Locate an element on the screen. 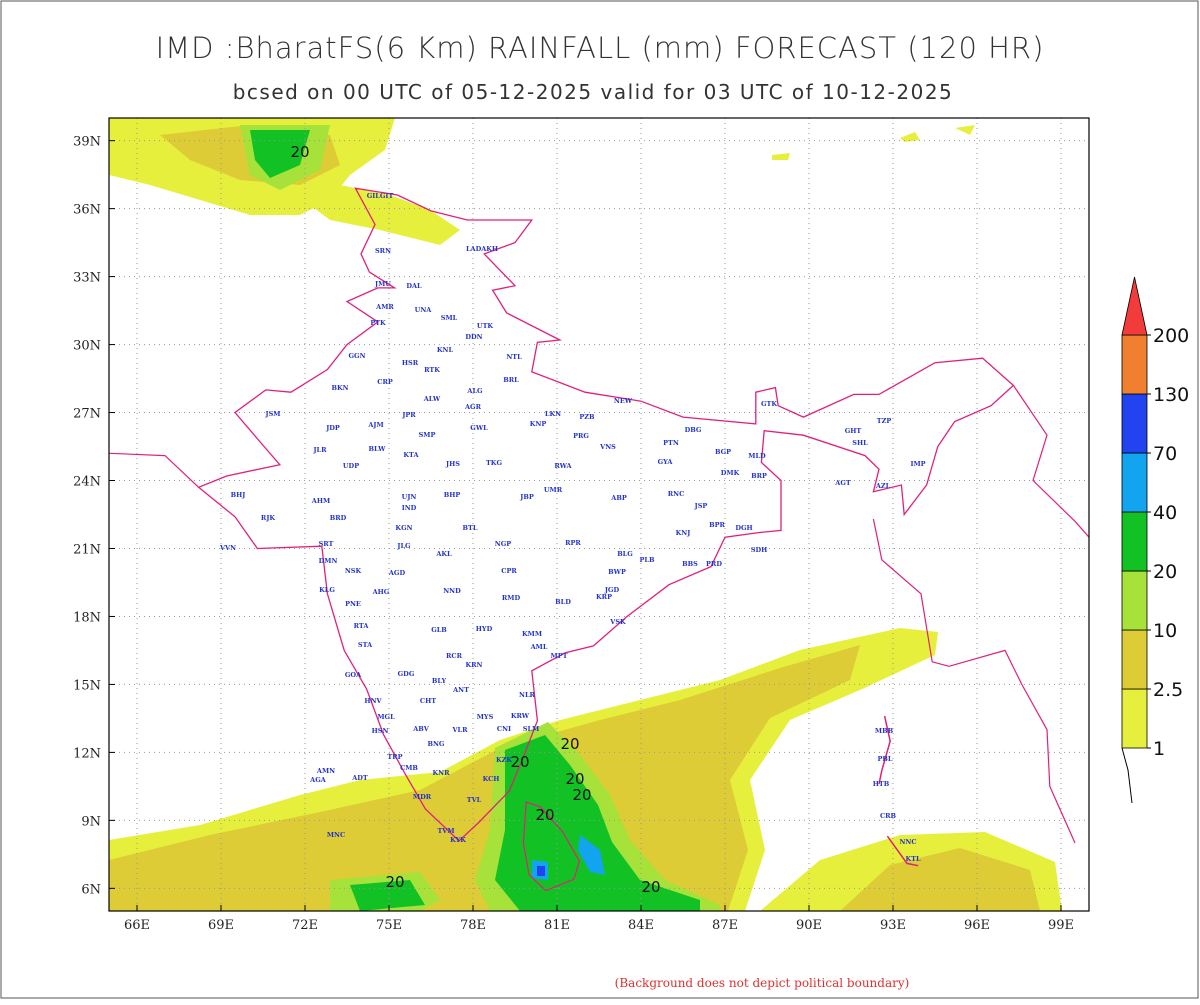 The image size is (1200, 1005). y-tick-label: 24N is located at coordinates (87, 482).